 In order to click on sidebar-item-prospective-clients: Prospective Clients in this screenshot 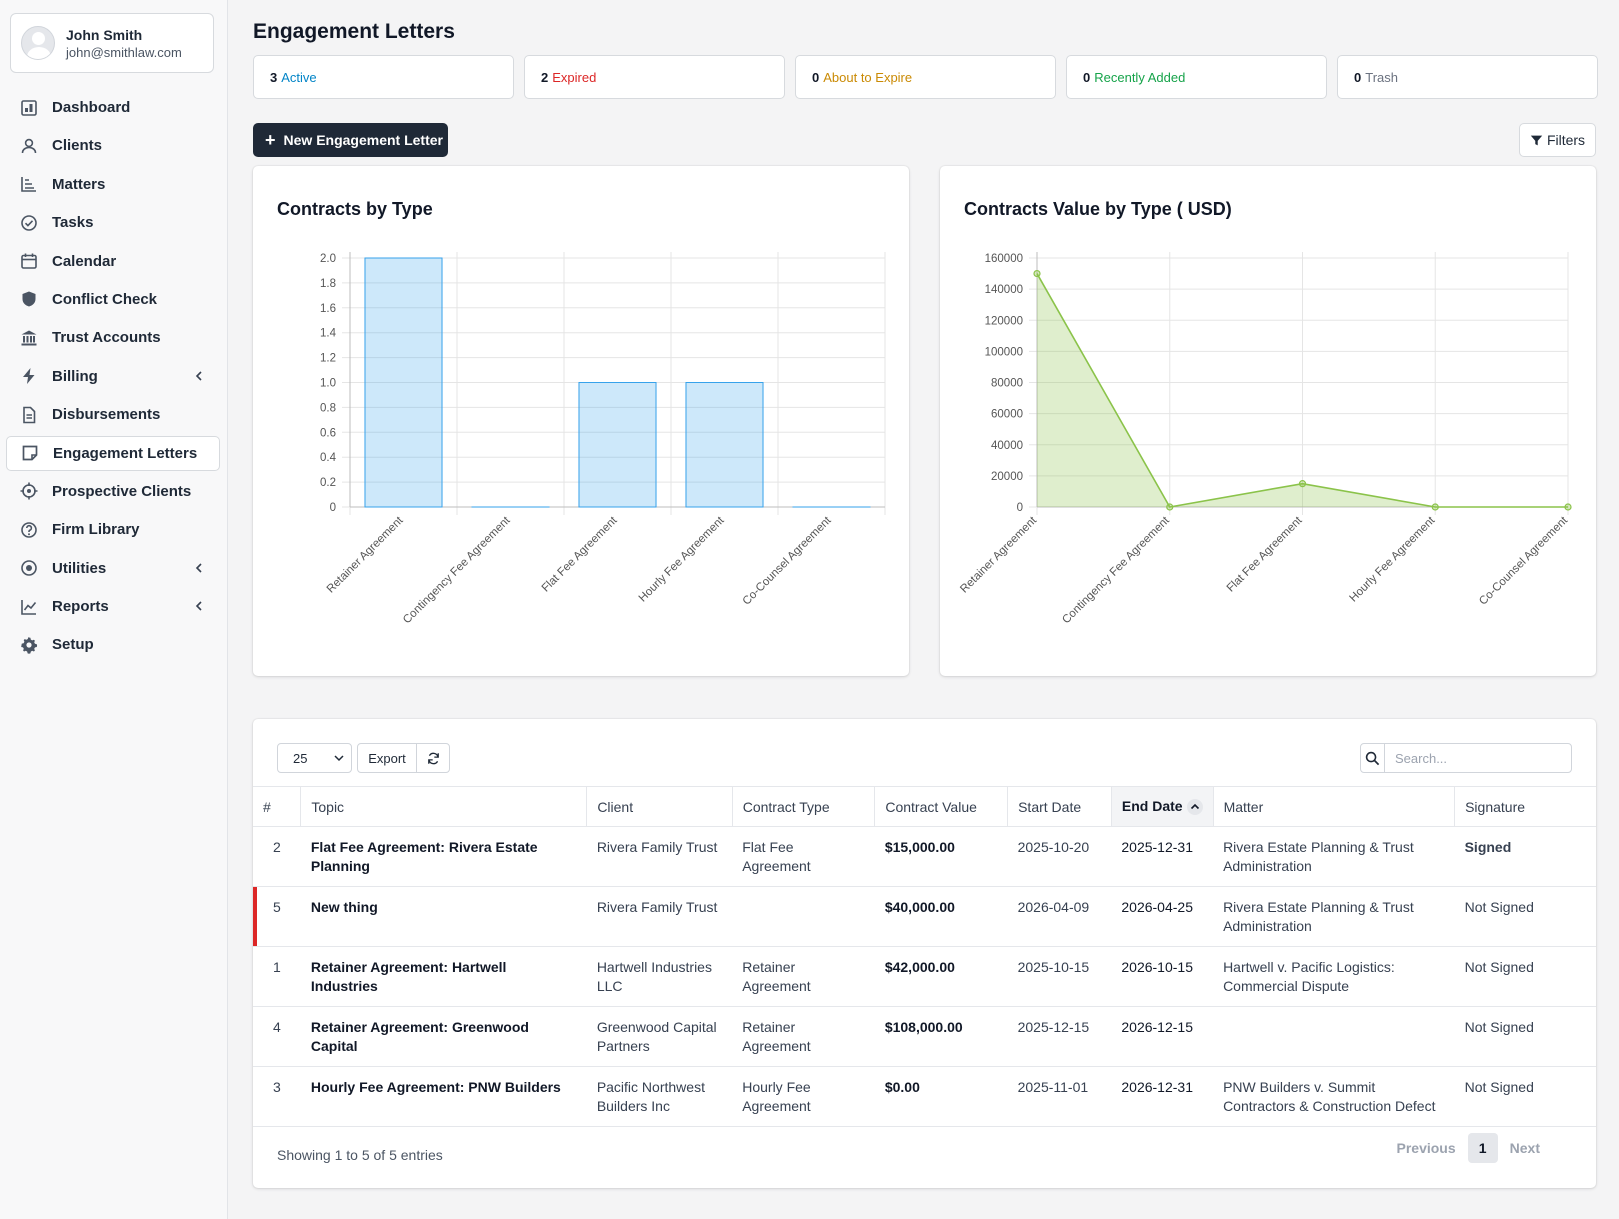, I will do `click(113, 491)`.